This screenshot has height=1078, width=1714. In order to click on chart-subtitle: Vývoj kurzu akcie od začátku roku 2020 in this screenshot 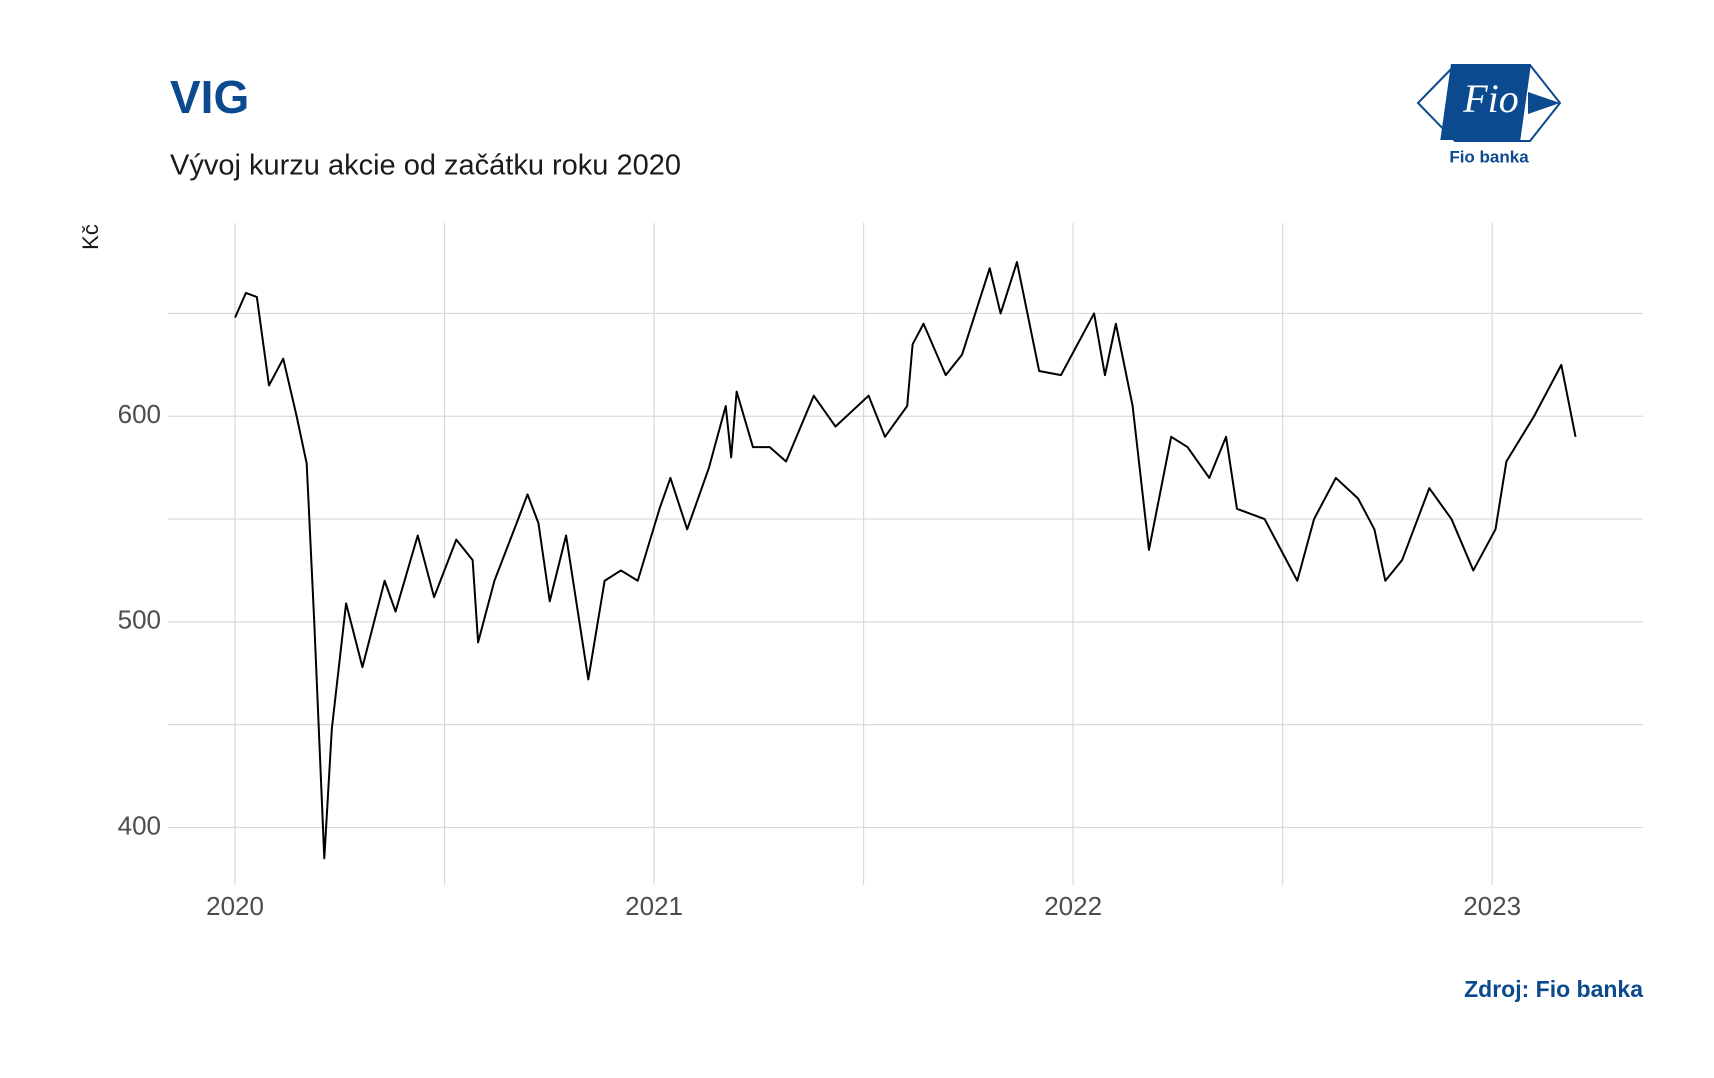, I will do `click(425, 166)`.